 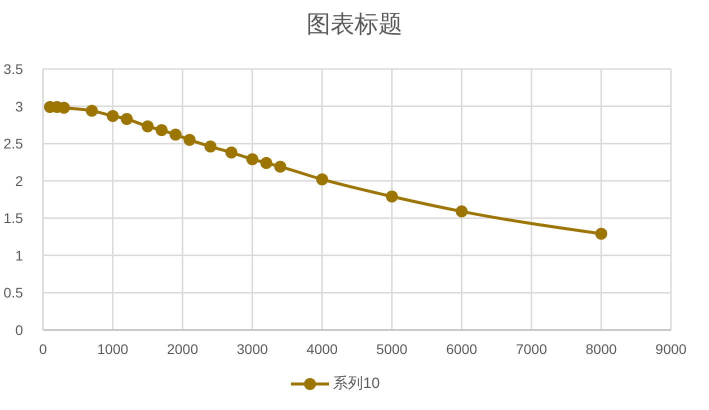 I want to click on y-tick-label: 3, so click(x=19, y=106).